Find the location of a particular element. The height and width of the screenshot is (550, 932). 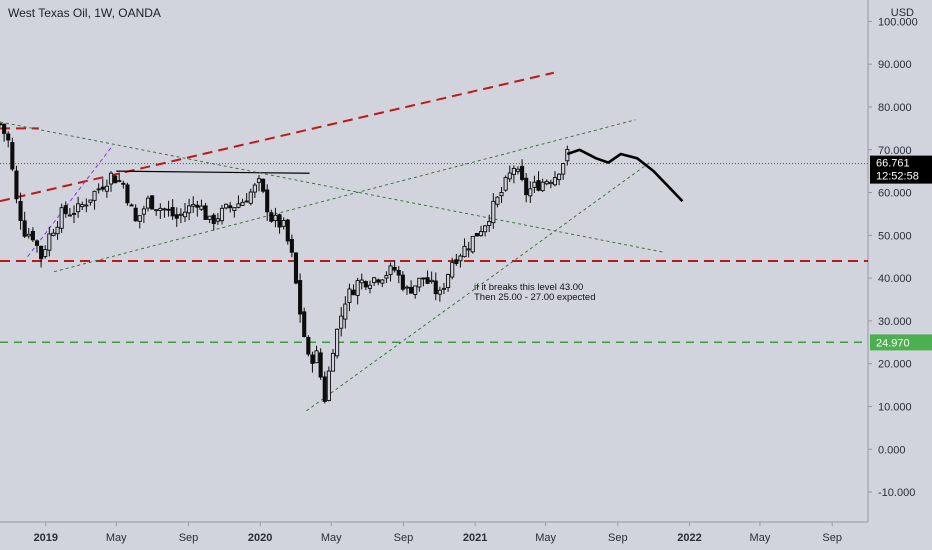

support-price-value: 24.970 is located at coordinates (893, 343).